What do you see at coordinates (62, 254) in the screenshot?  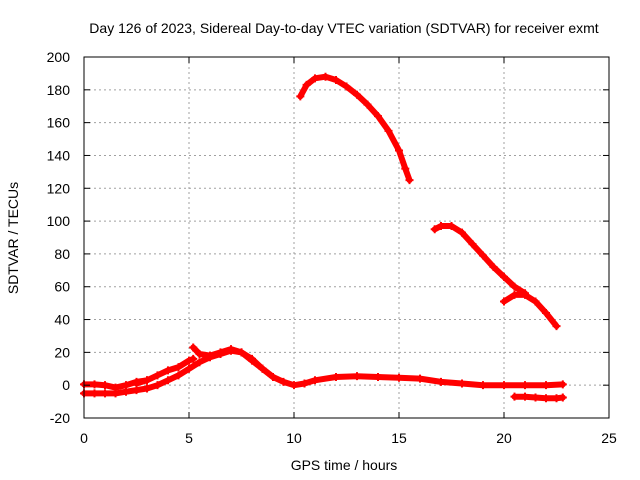 I see `y-tick-label: 80` at bounding box center [62, 254].